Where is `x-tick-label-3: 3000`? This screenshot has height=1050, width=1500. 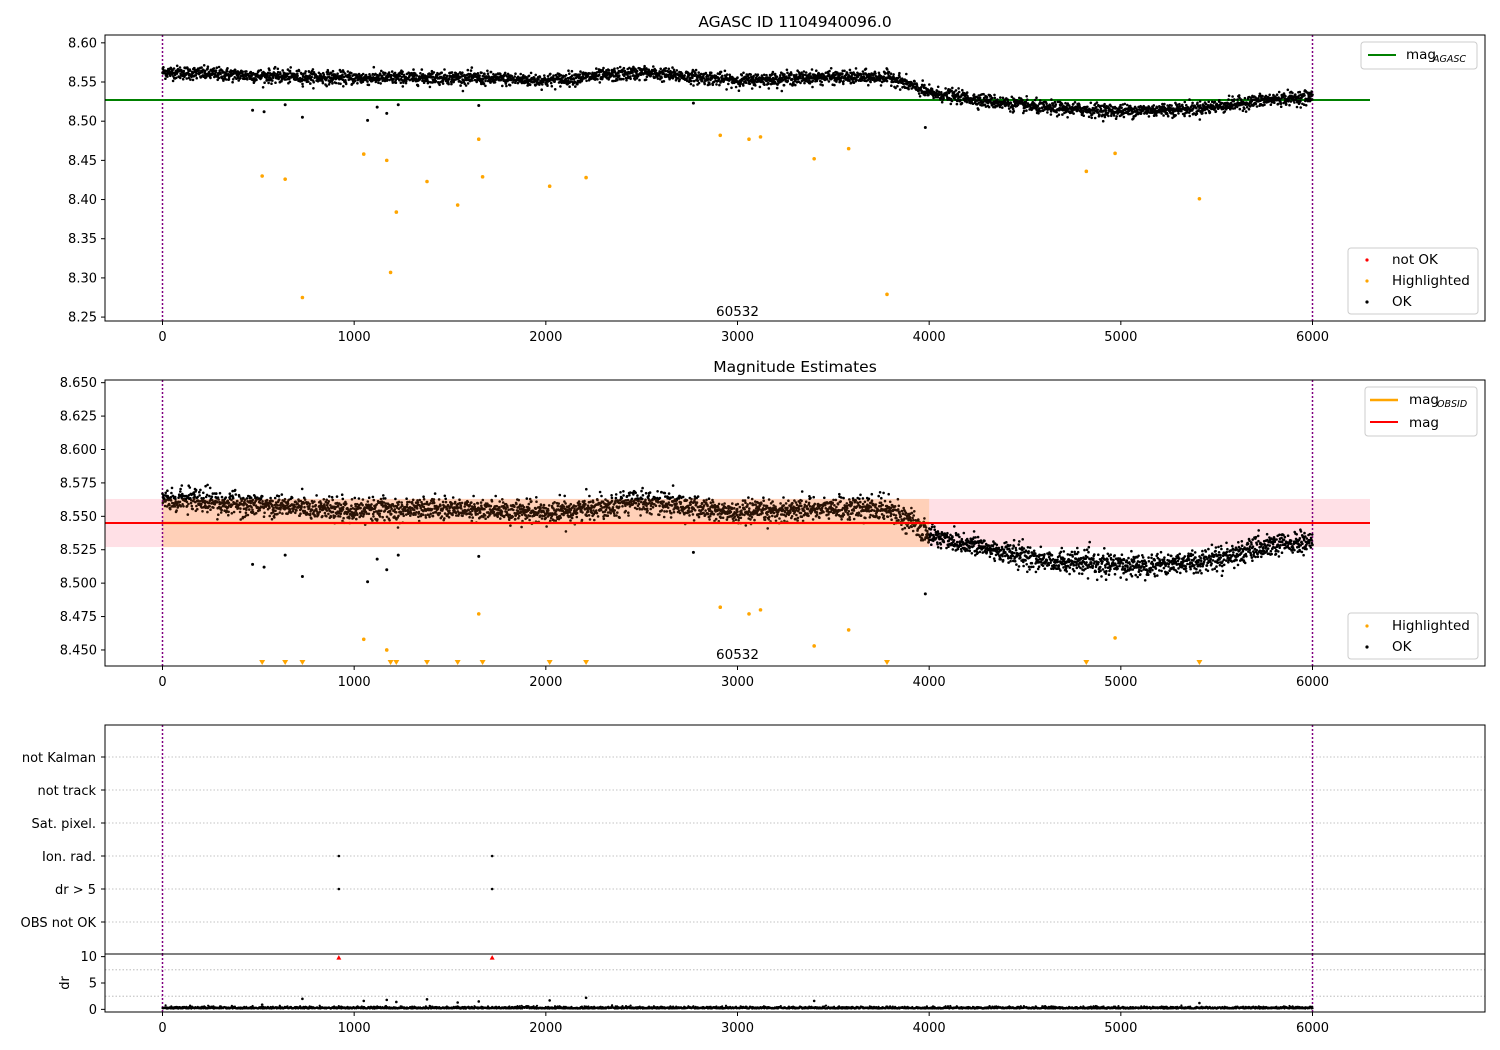 x-tick-label-3: 3000 is located at coordinates (737, 337).